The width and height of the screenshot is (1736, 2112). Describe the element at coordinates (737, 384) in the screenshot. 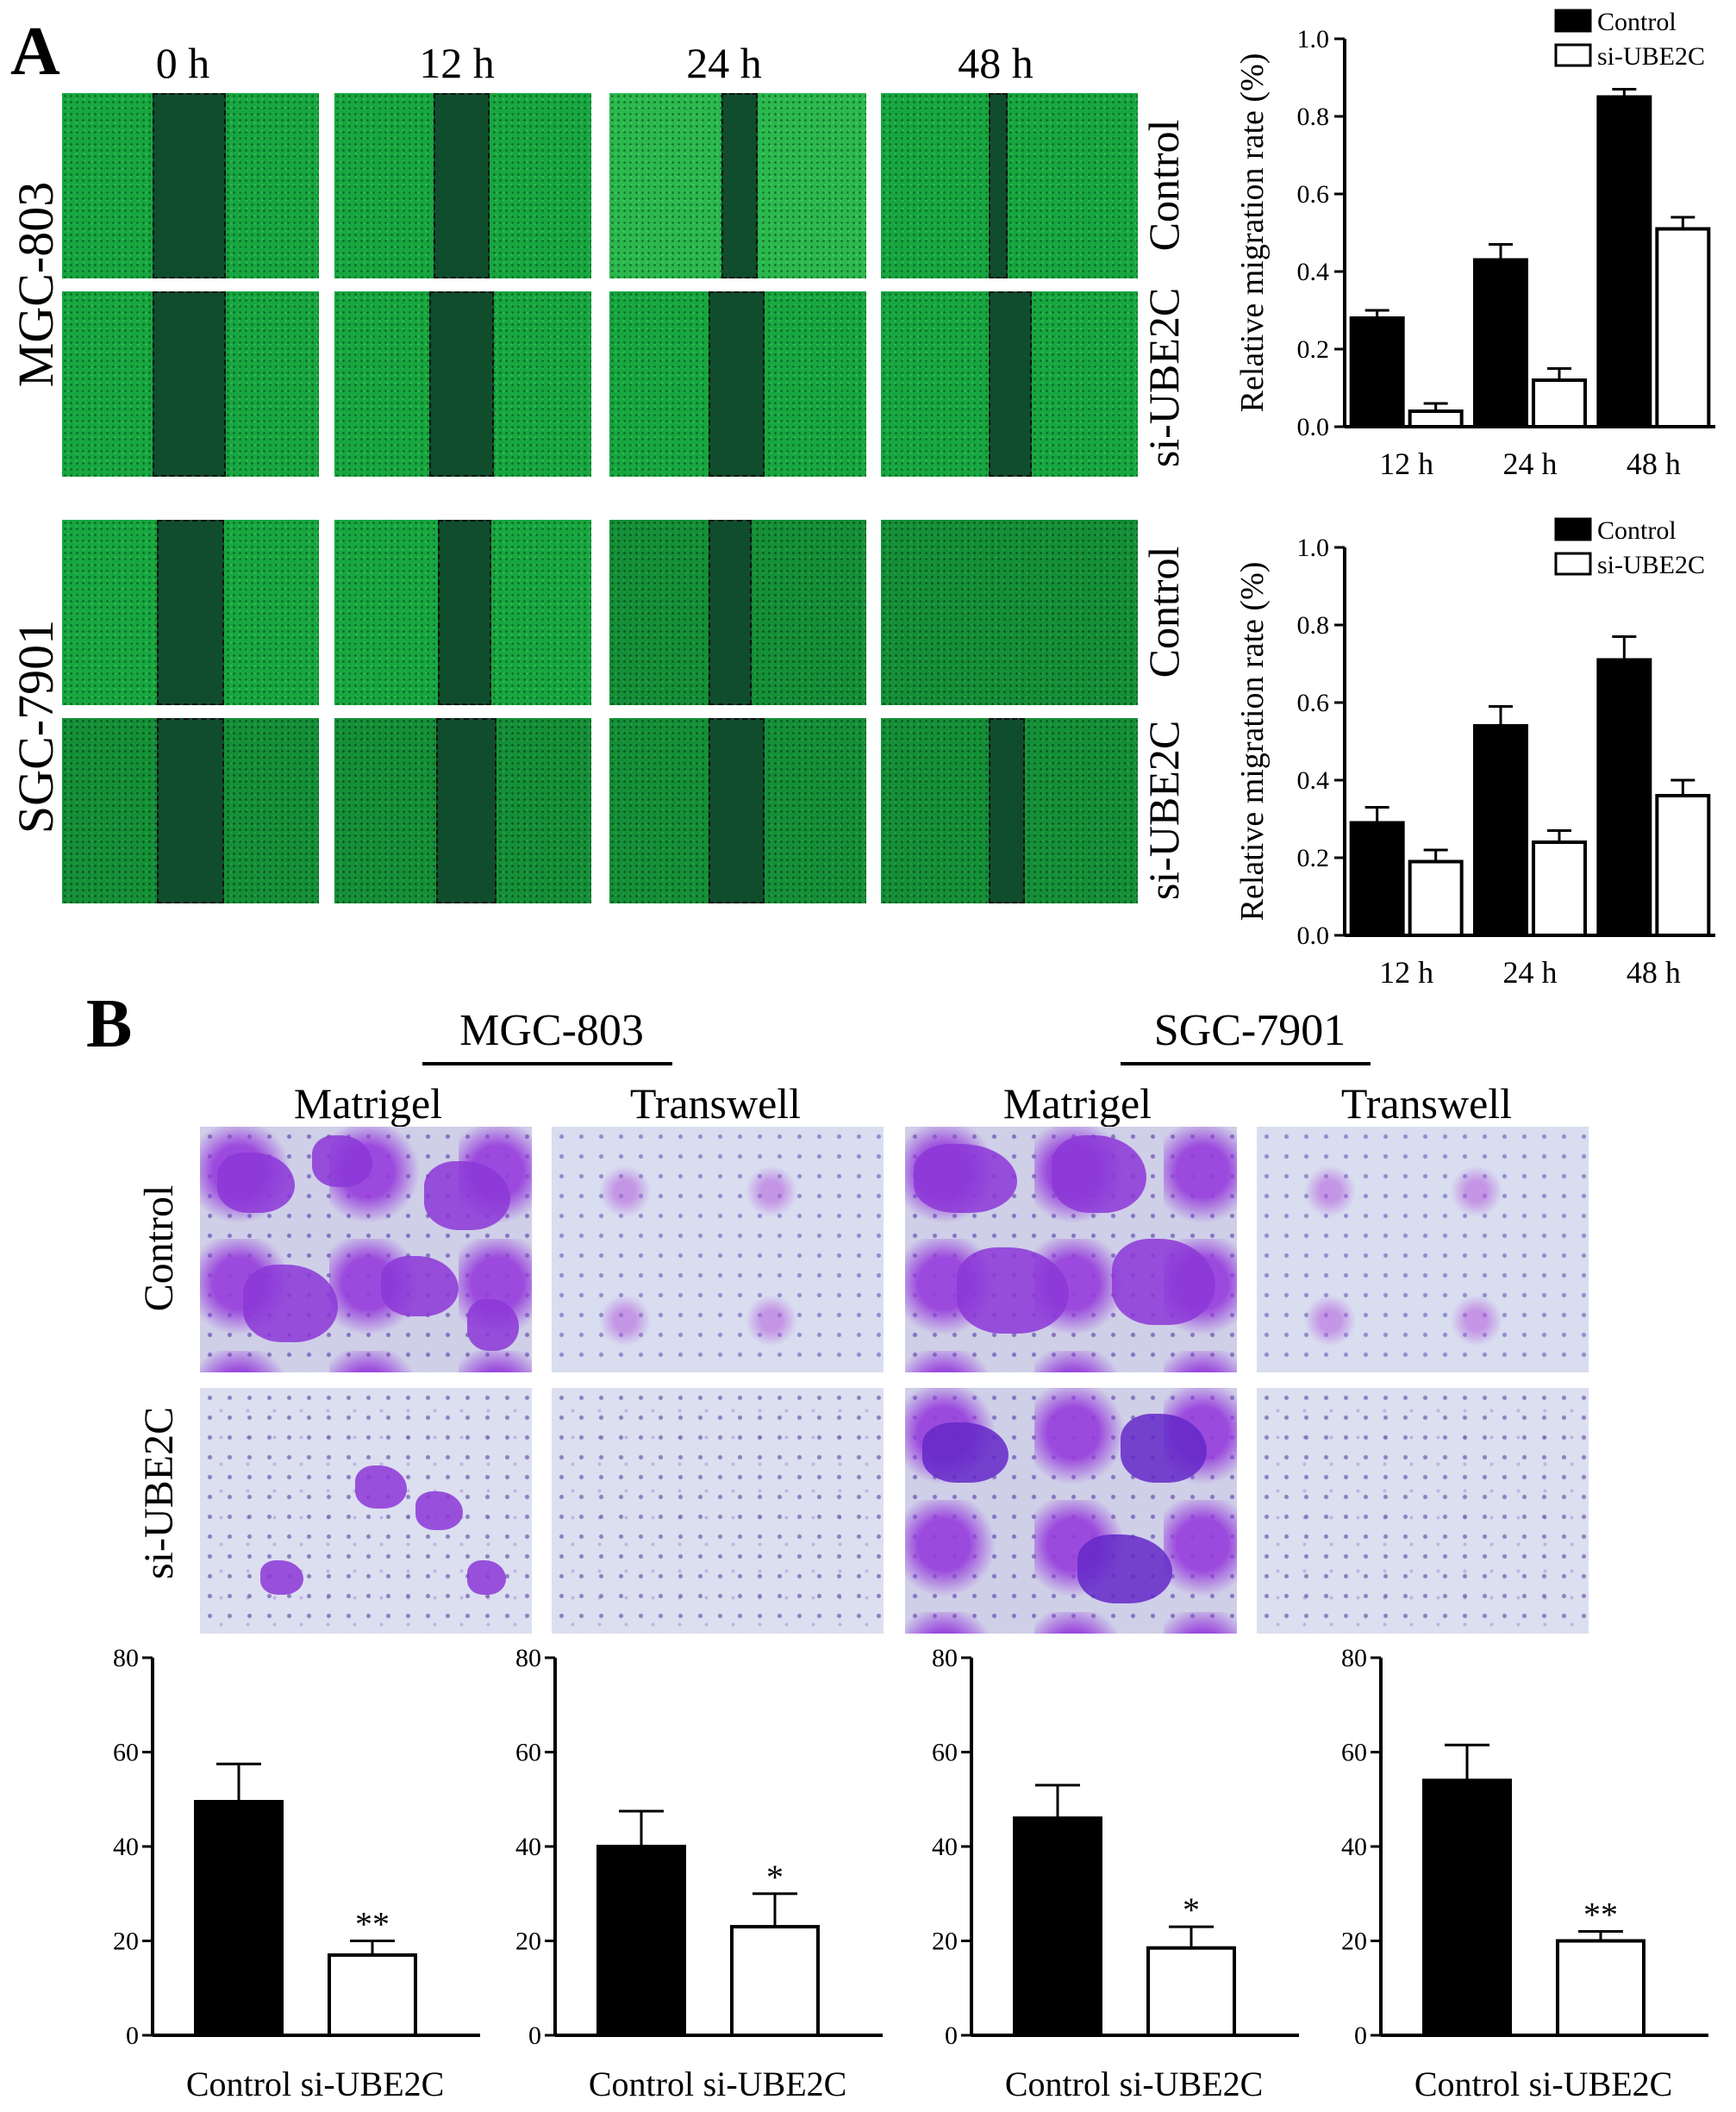

I see `wound-image-mgc803-si-24h` at that location.